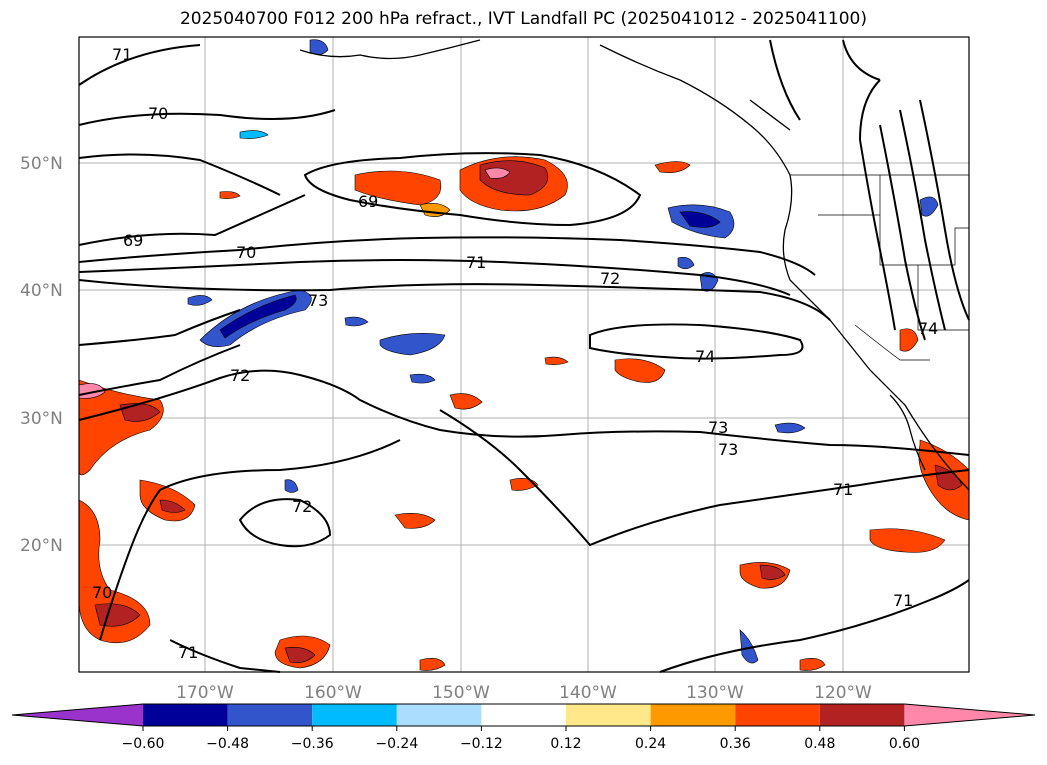 The image size is (1047, 765). I want to click on colorbar-tick-label: 0.36, so click(735, 744).